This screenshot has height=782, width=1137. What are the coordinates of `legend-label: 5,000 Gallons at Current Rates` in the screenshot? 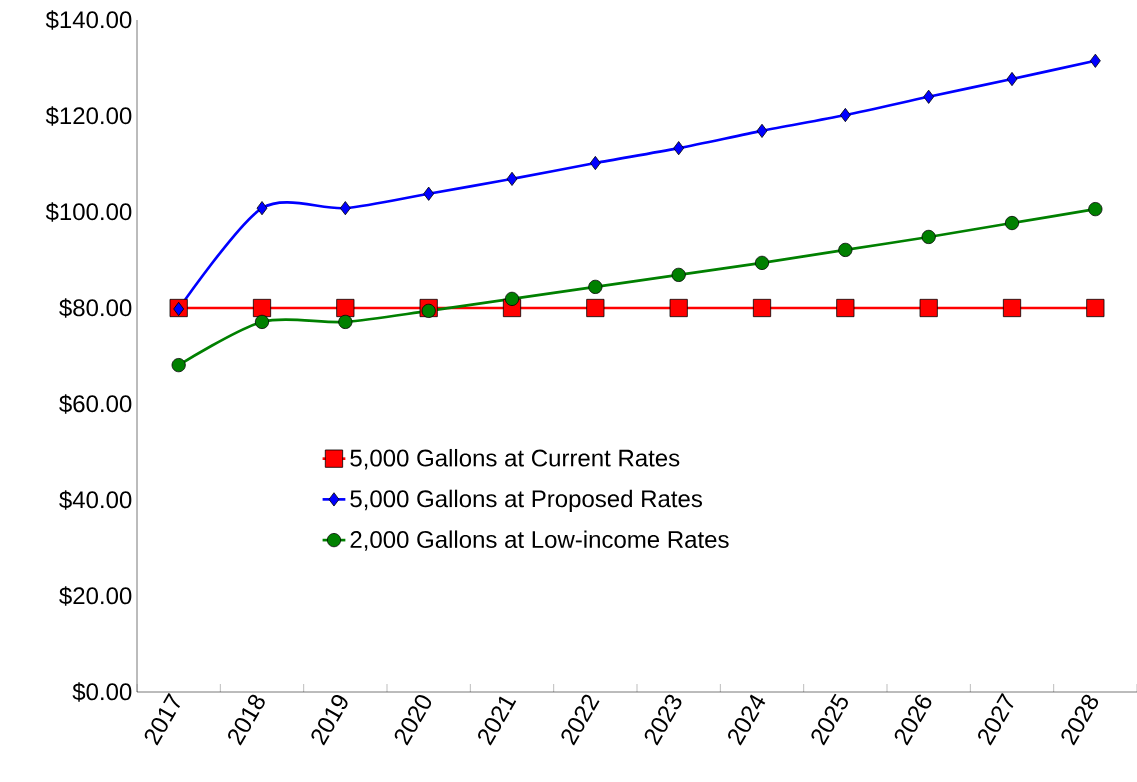 It's located at (515, 459).